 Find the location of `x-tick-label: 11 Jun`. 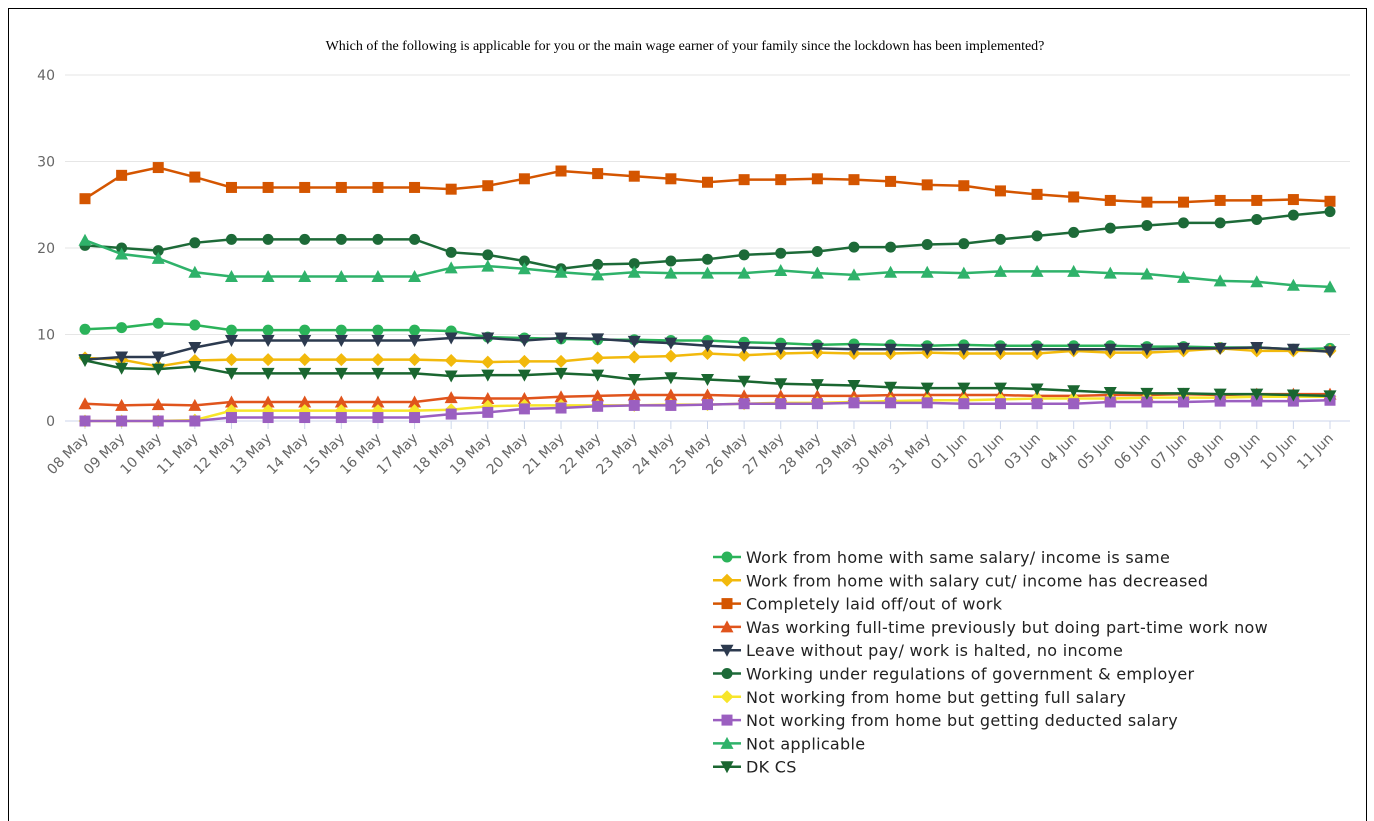

x-tick-label: 11 Jun is located at coordinates (1315, 452).